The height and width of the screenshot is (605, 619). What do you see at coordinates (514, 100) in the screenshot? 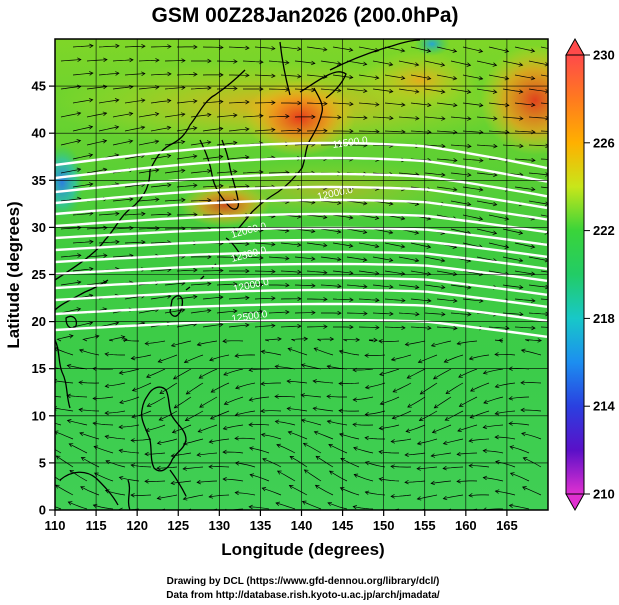
I see `hot-spot-east` at bounding box center [514, 100].